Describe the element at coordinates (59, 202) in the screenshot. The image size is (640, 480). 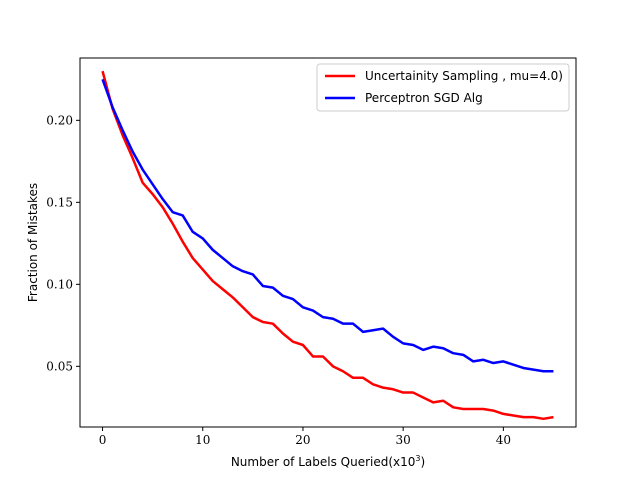
I see `y-tick-label: 0.15` at that location.